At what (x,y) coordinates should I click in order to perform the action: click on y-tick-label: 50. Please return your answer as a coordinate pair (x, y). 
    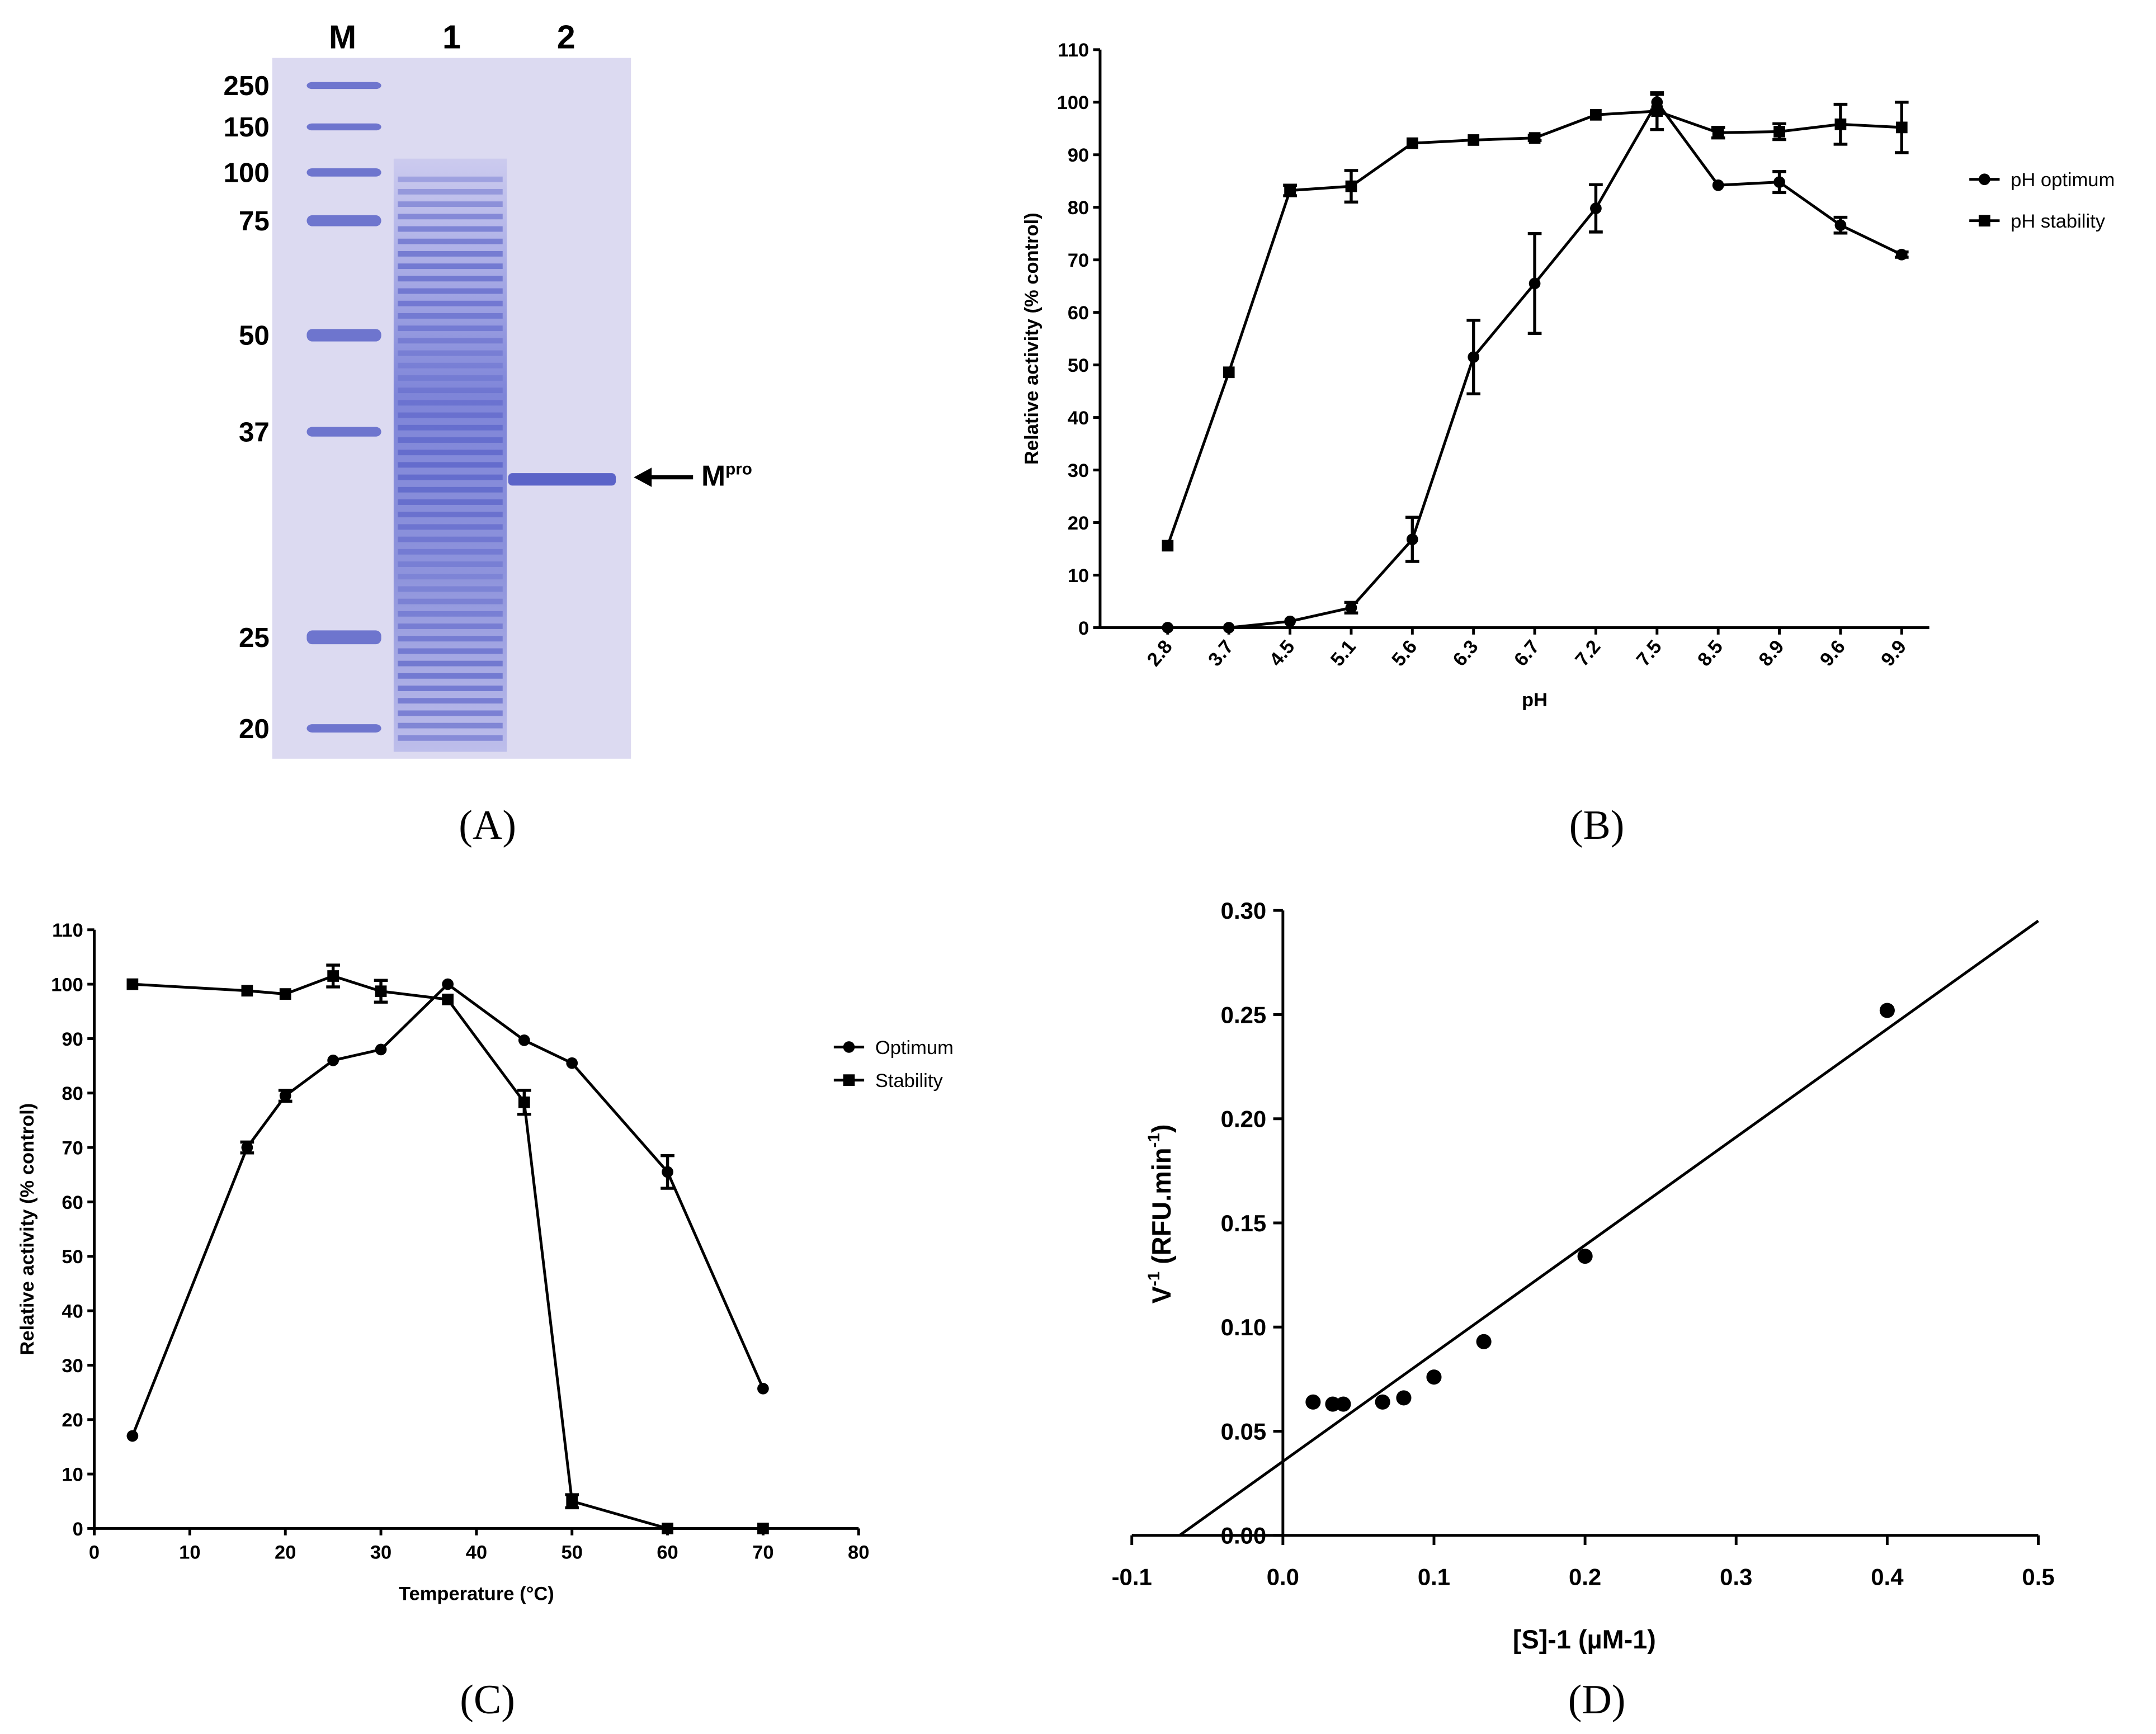
    Looking at the image, I should click on (1078, 365).